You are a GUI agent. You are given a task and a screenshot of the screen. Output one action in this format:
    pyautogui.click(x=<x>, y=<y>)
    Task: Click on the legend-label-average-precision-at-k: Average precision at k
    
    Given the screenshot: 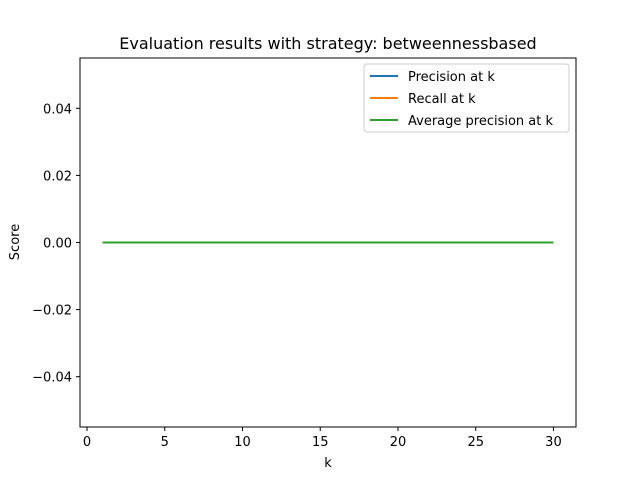 What is the action you would take?
    pyautogui.click(x=480, y=121)
    